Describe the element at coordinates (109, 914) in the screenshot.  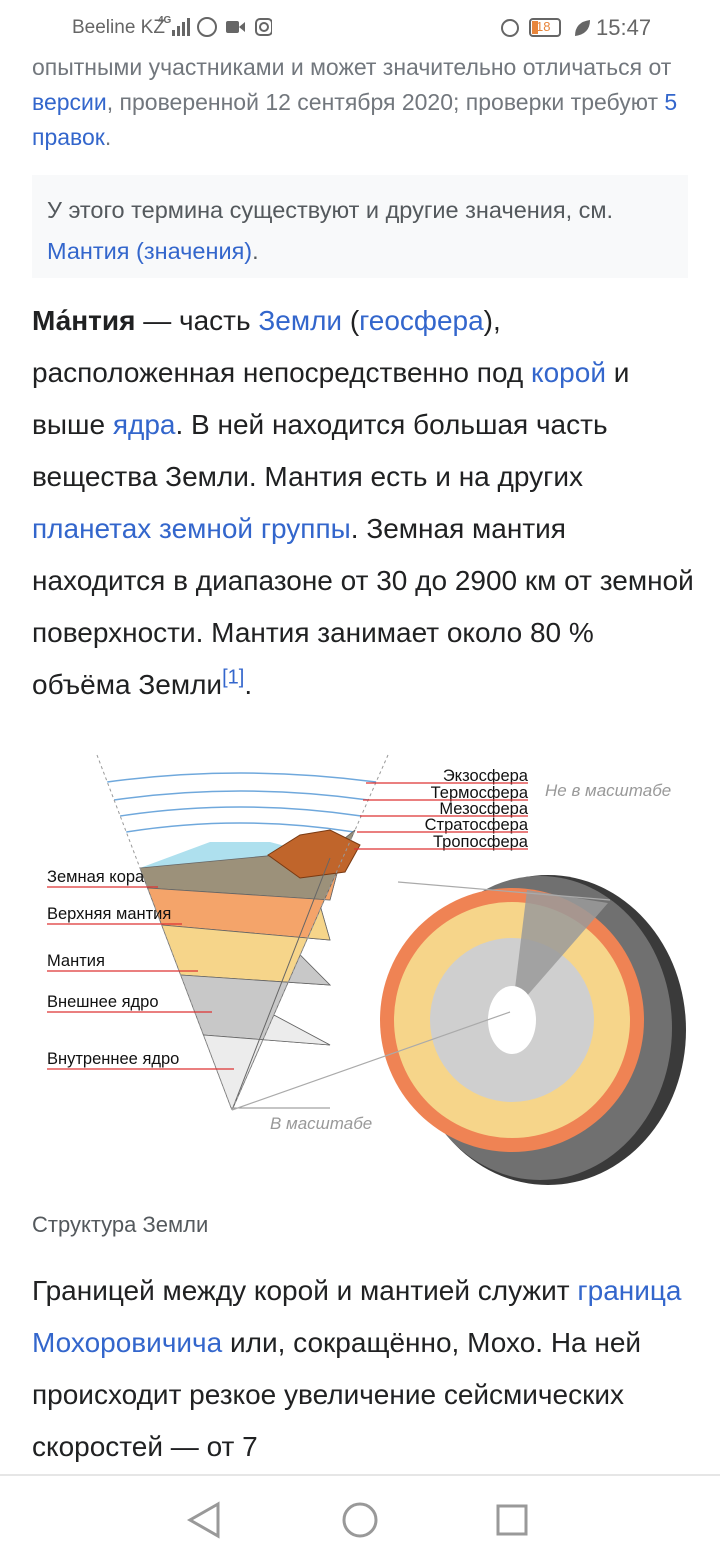
I see `layer-label: Верхняя мантия` at that location.